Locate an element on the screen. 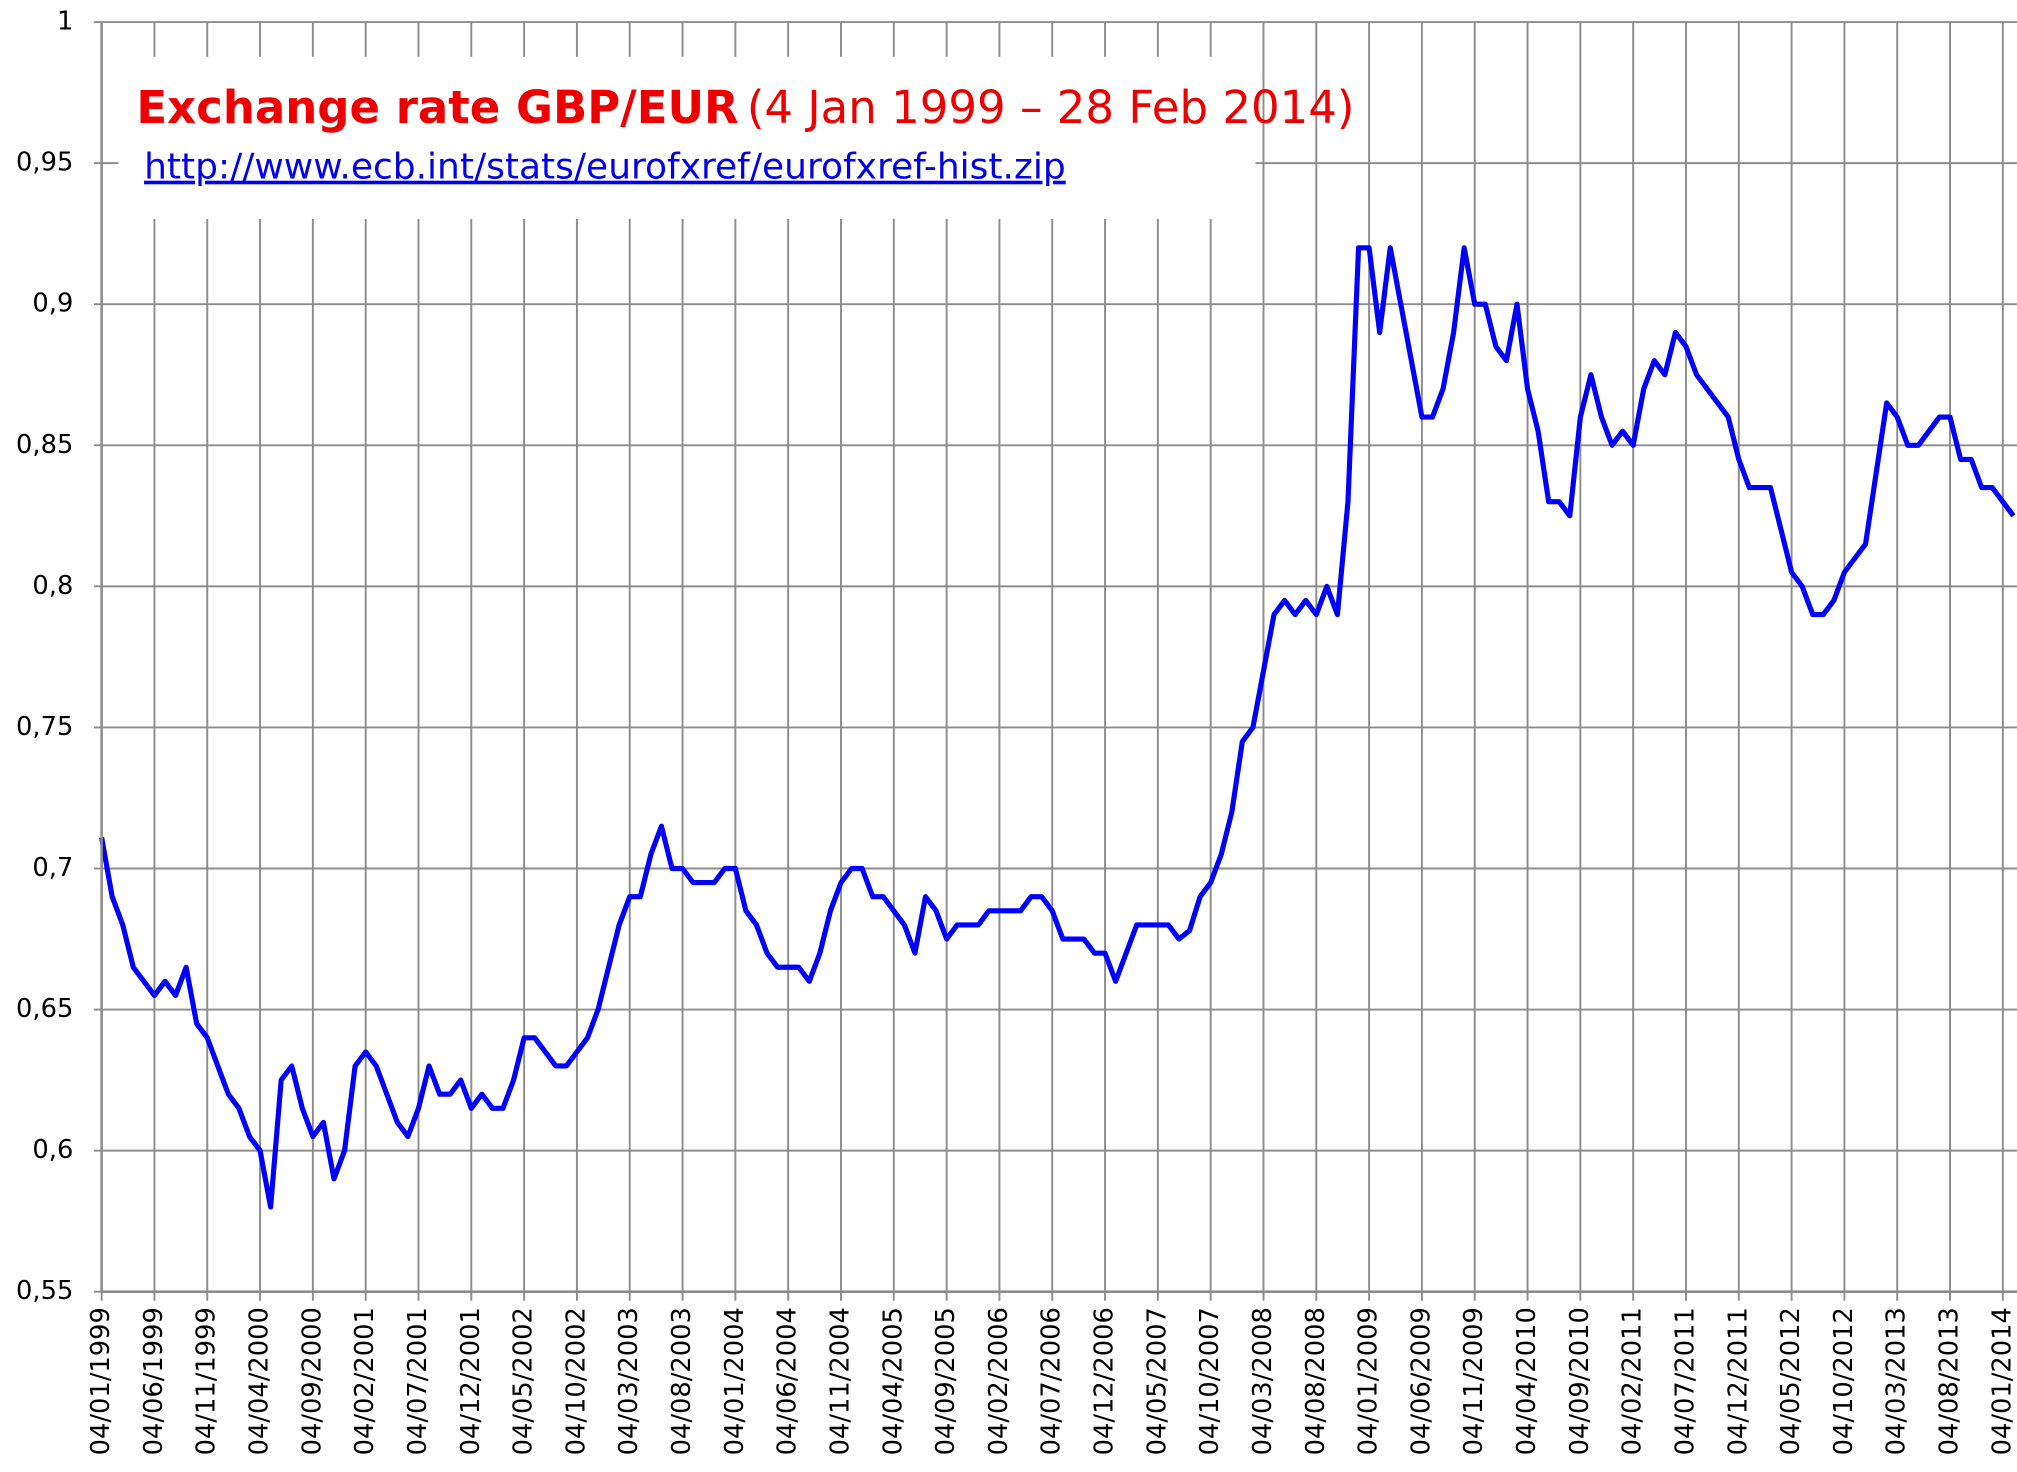 The image size is (2017, 1472). x-tick-label: 04/11/1999 is located at coordinates (207, 1381).